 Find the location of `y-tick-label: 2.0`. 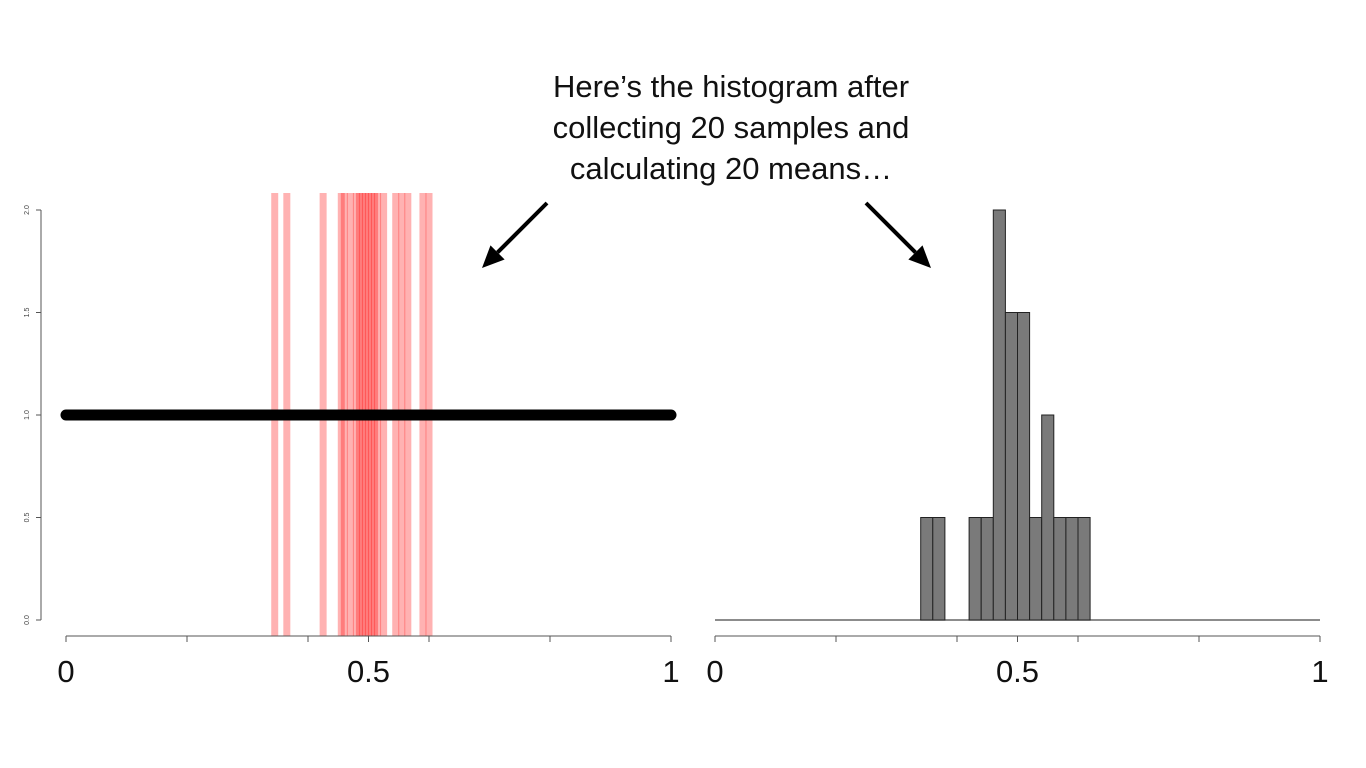

y-tick-label: 2.0 is located at coordinates (27, 210).